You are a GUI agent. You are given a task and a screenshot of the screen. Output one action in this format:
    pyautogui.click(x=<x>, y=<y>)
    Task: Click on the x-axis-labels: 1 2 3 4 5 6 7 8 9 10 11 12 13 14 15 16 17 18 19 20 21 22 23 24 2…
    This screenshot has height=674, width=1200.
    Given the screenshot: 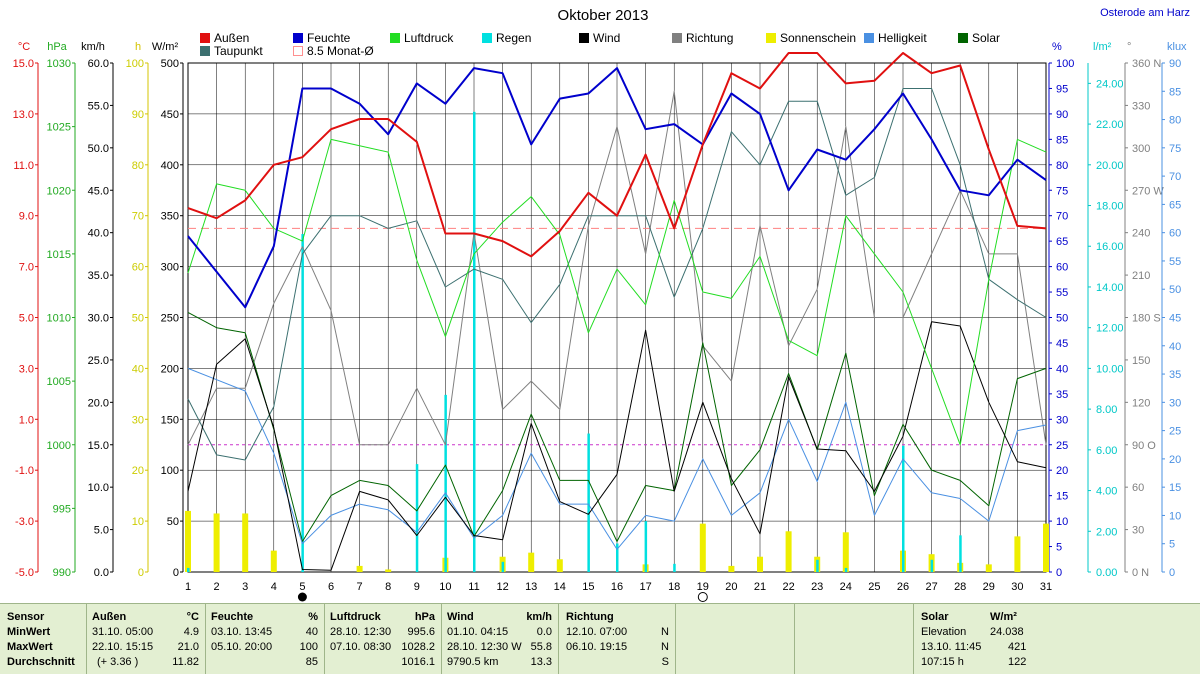 What is the action you would take?
    pyautogui.click(x=618, y=587)
    